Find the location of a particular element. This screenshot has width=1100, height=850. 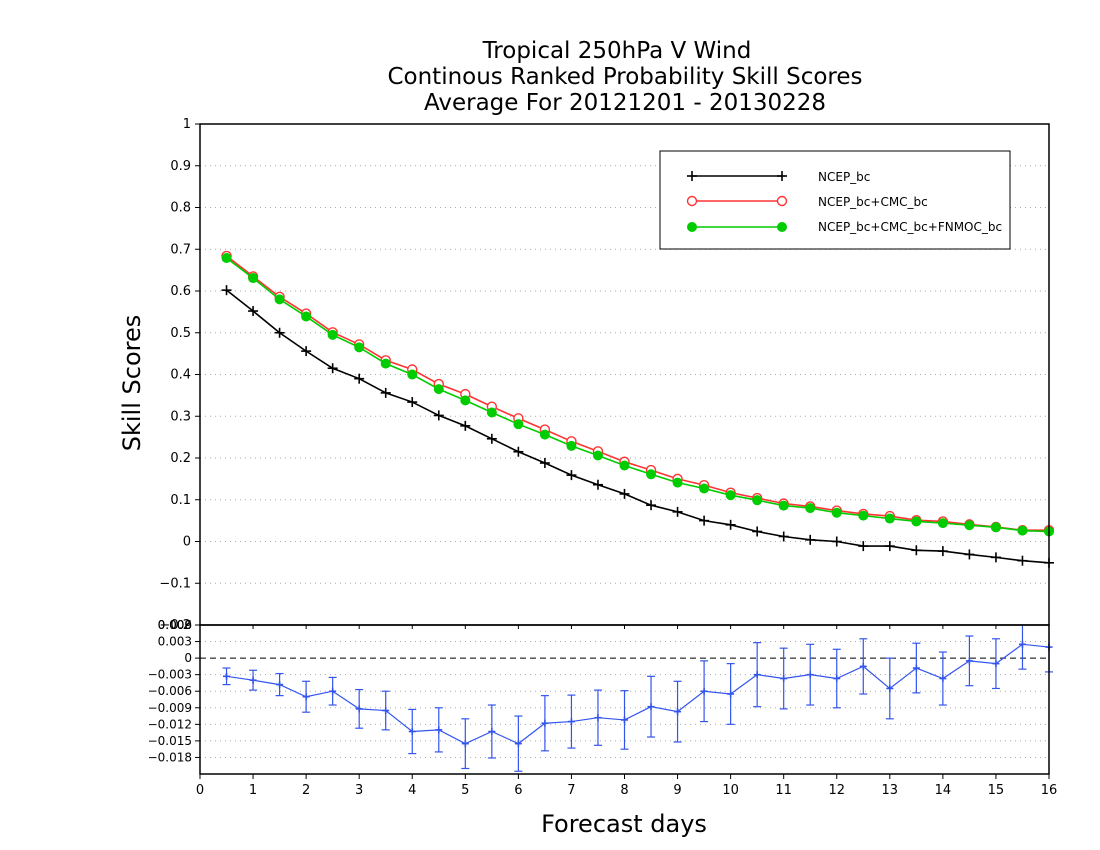

x-tick-label: 13 is located at coordinates (890, 790).